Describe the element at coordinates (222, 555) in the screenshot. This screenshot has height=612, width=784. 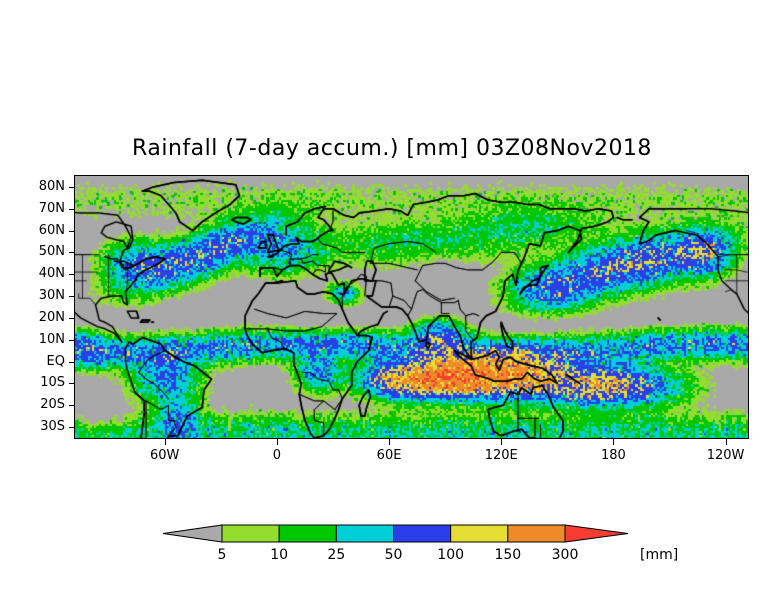
I see `colorbar-level-label: 5` at that location.